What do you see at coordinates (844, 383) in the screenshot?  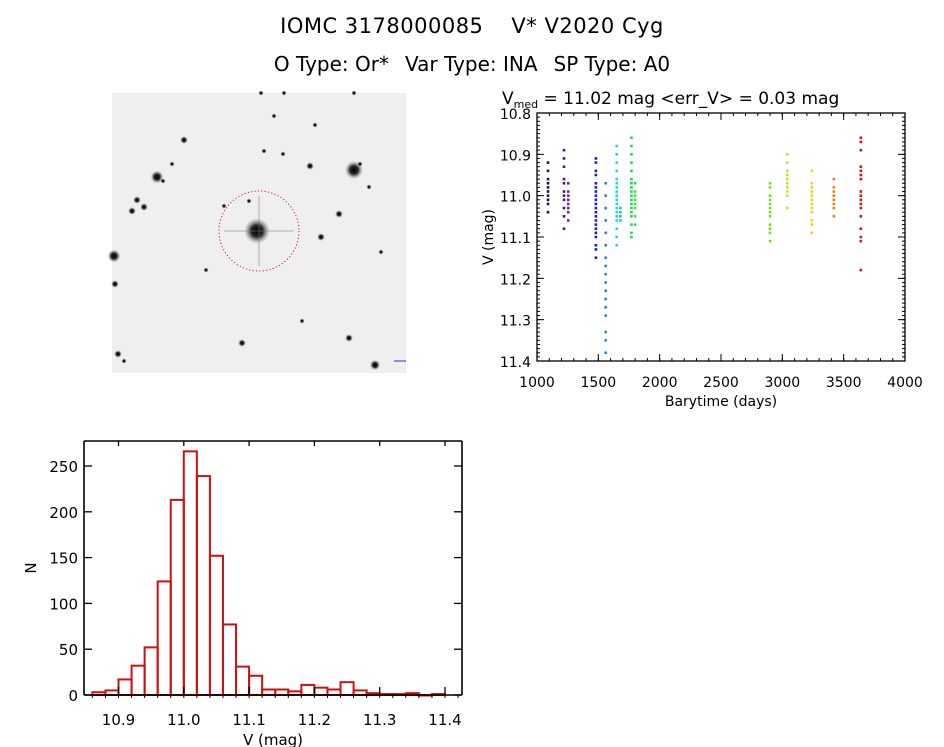 I see `x-tick-label: 3500` at bounding box center [844, 383].